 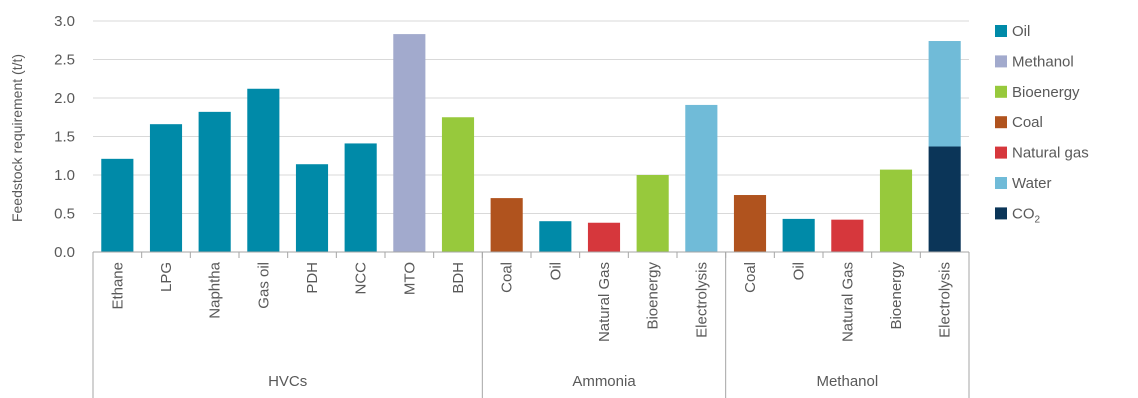 I want to click on category-label: PDH, so click(x=312, y=278).